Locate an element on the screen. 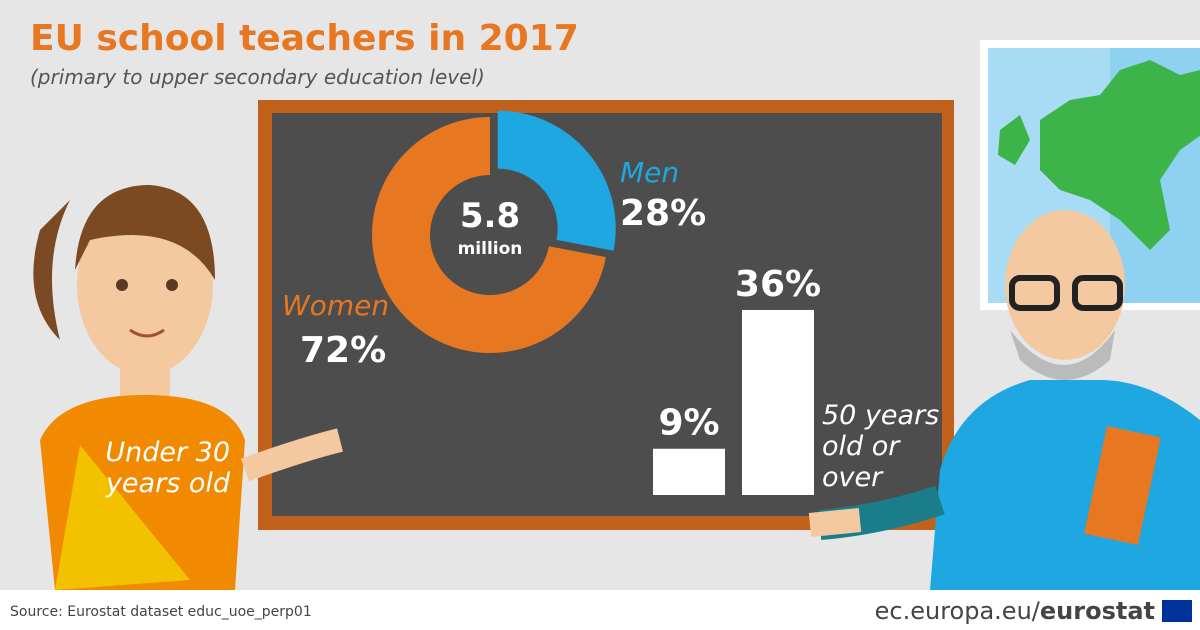 The height and width of the screenshot is (630, 1200). footer-site-text: ec.europa.eu/ is located at coordinates (958, 611).